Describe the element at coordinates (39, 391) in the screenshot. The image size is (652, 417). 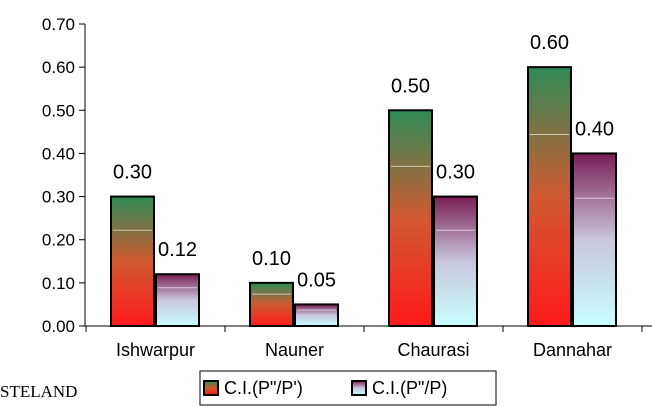
I see `cropped-text-fragment: STELAND` at that location.